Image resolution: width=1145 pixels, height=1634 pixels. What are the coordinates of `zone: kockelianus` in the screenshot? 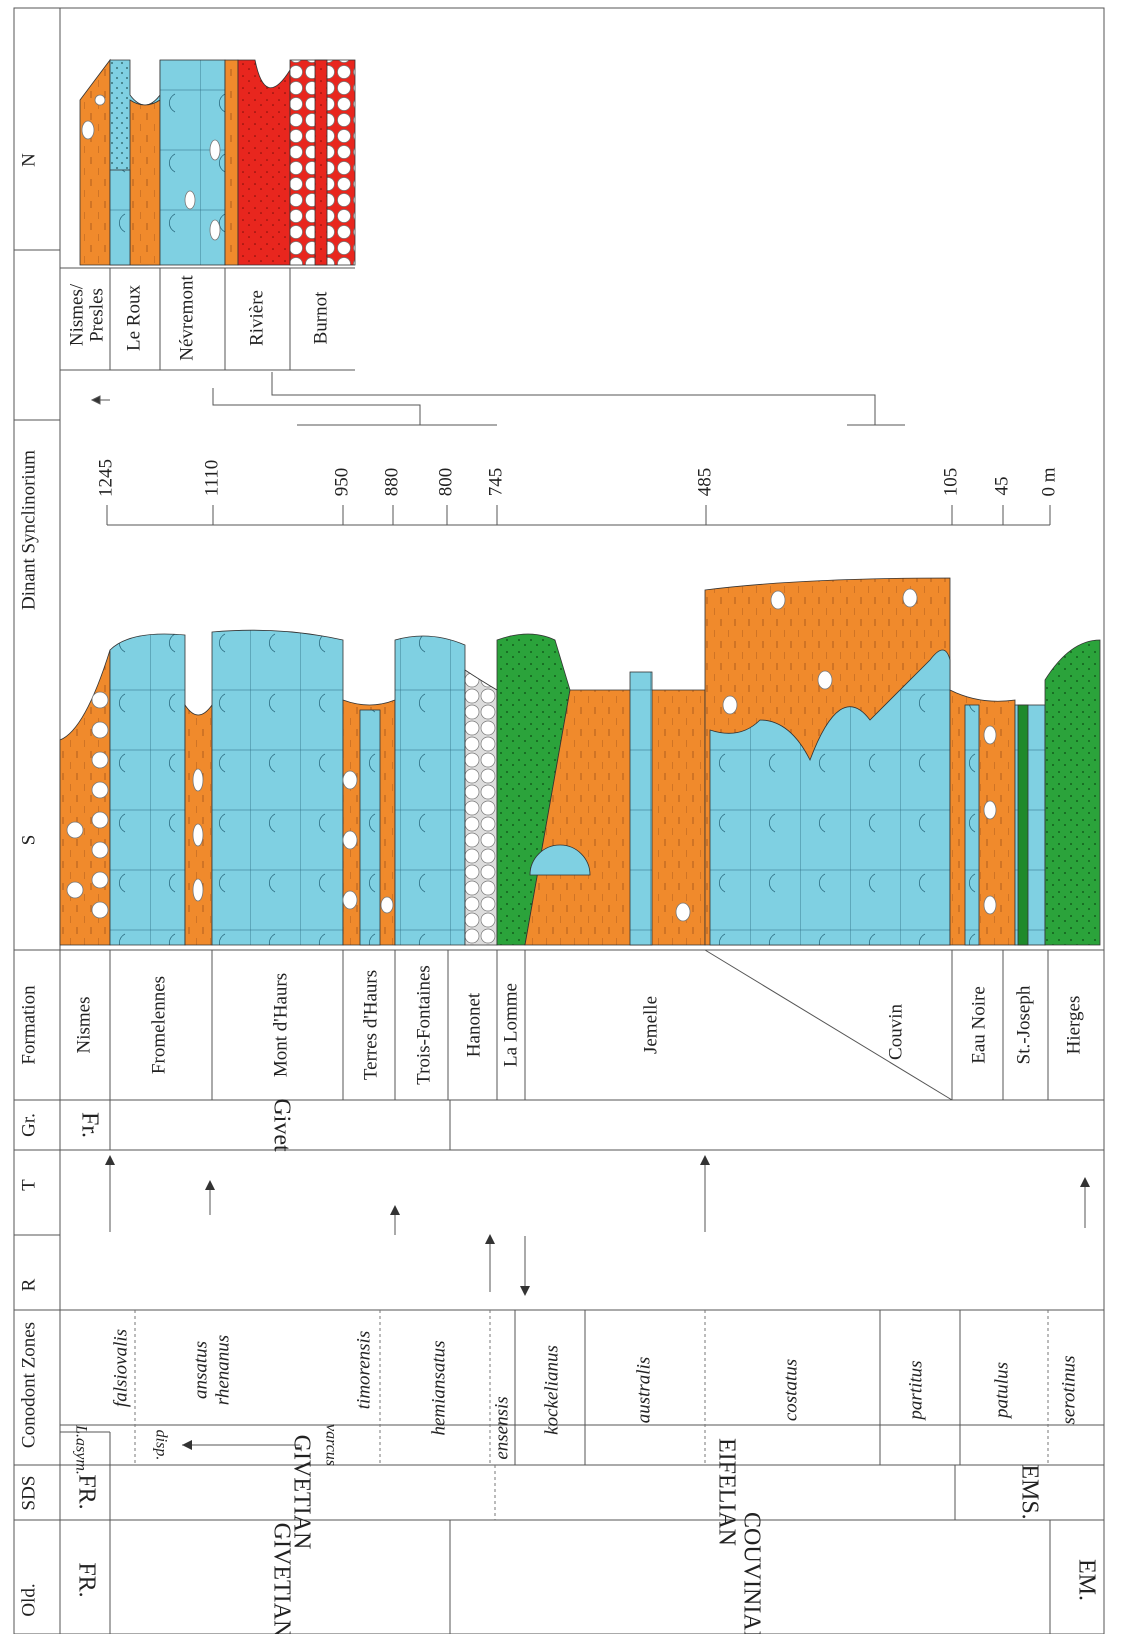 It's located at (551, 1390).